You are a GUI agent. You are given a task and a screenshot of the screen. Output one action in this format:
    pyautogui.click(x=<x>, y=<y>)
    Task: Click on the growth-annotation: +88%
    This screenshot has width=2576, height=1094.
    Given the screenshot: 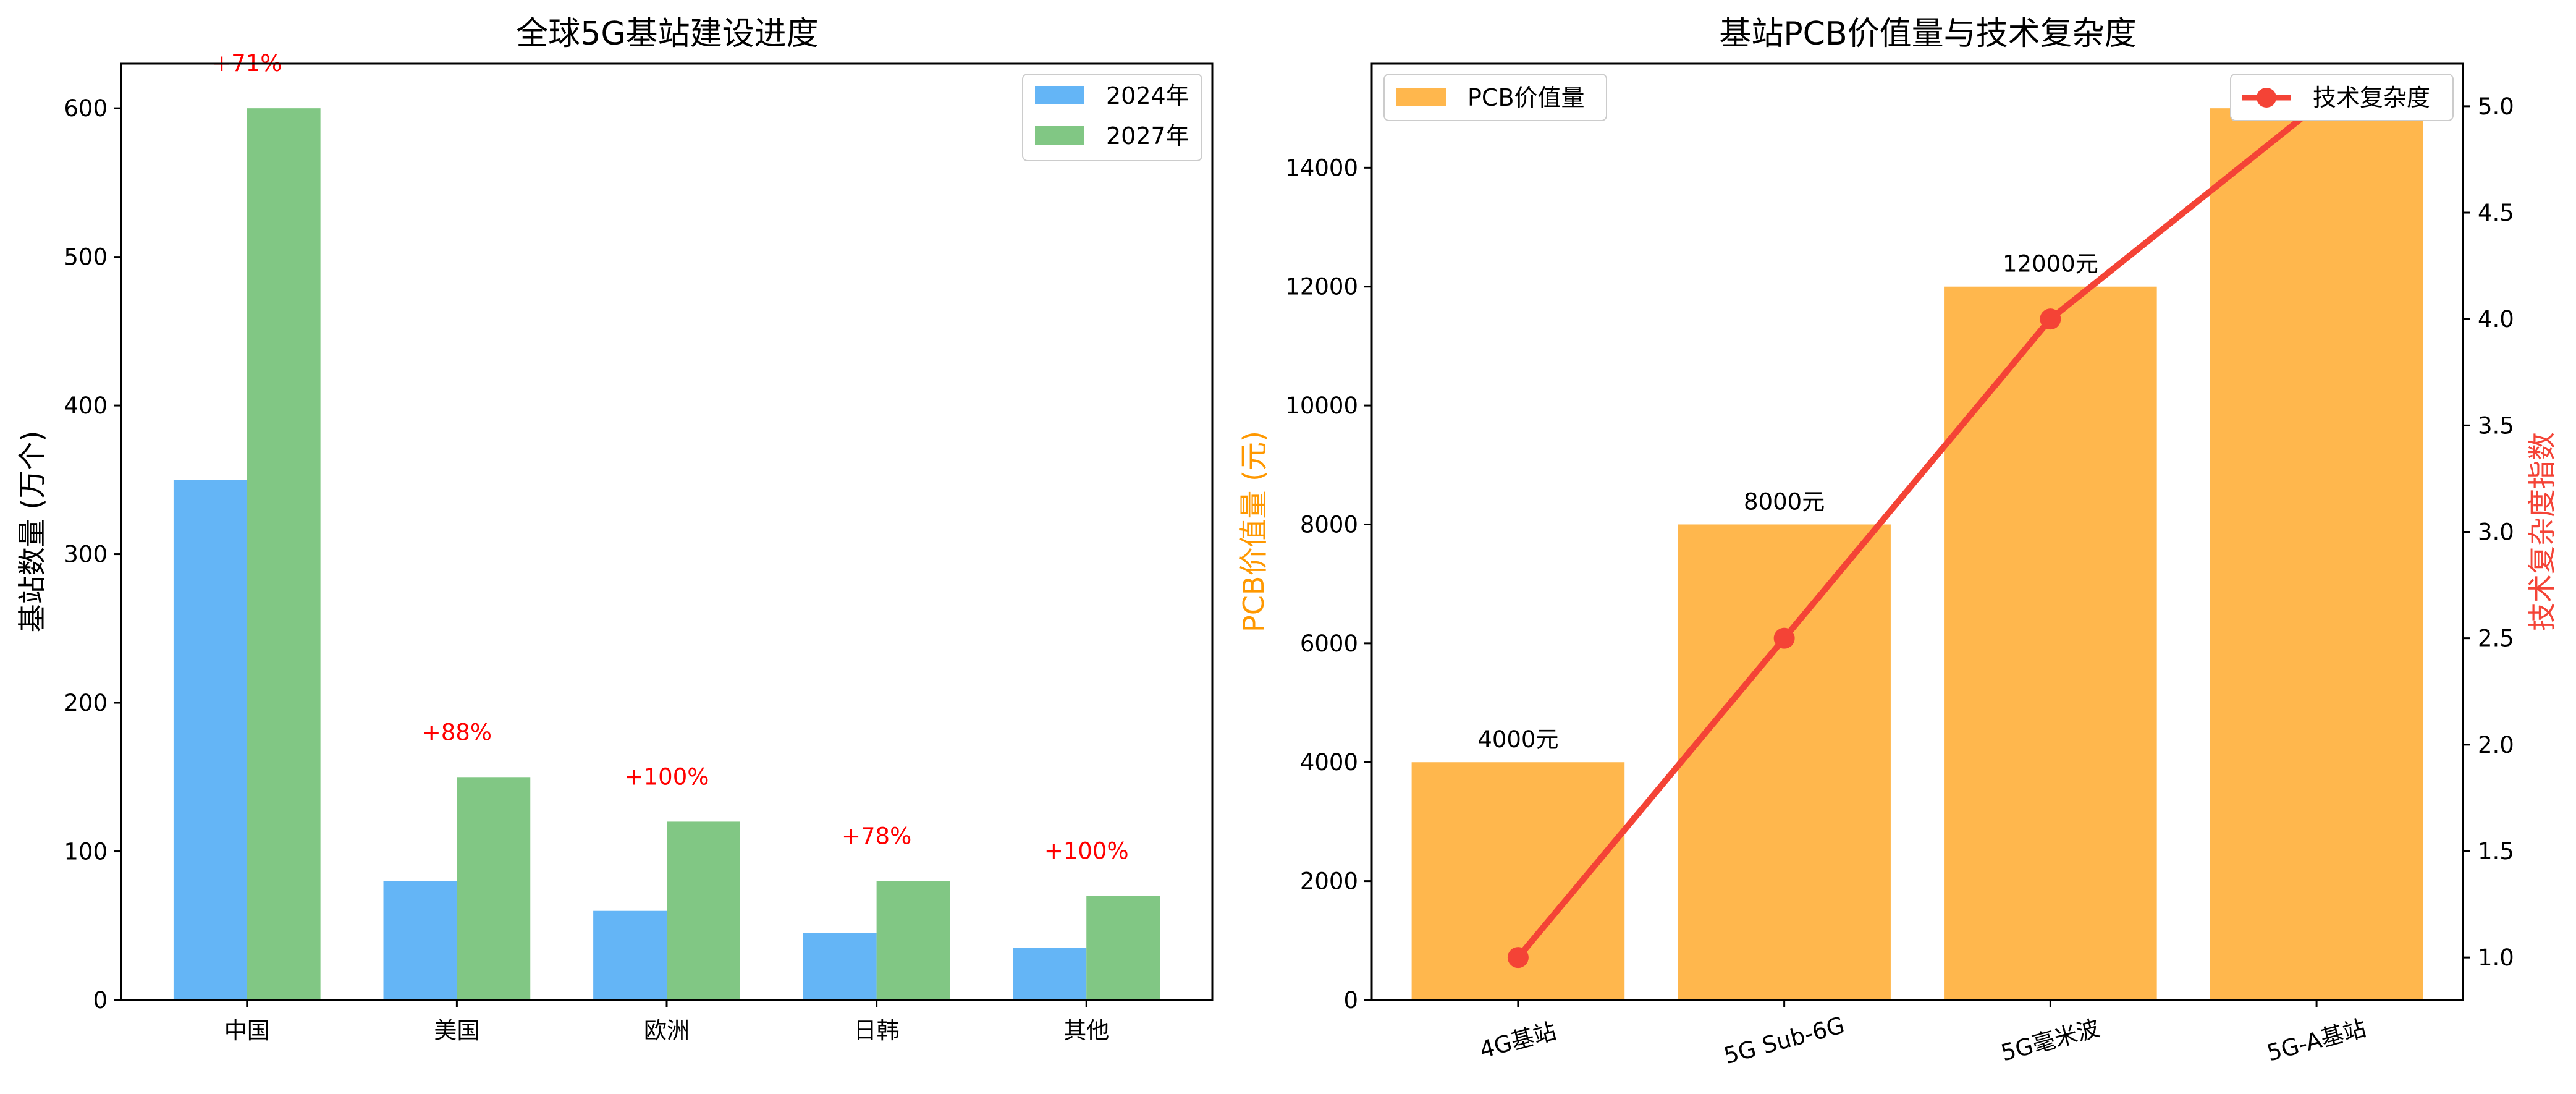 What is the action you would take?
    pyautogui.click(x=457, y=732)
    